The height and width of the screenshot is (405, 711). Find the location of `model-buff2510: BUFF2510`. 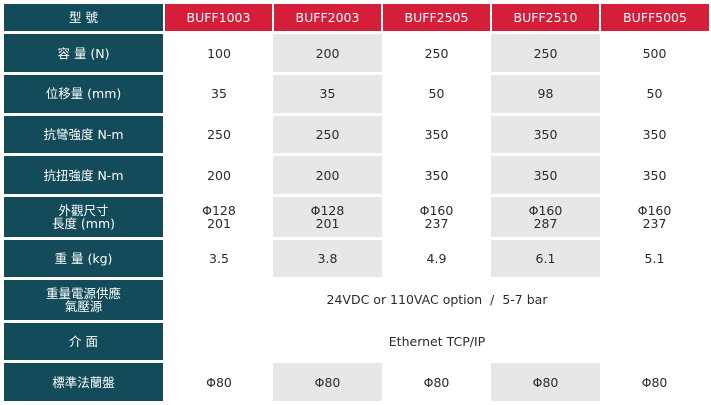

model-buff2510: BUFF2510 is located at coordinates (546, 19).